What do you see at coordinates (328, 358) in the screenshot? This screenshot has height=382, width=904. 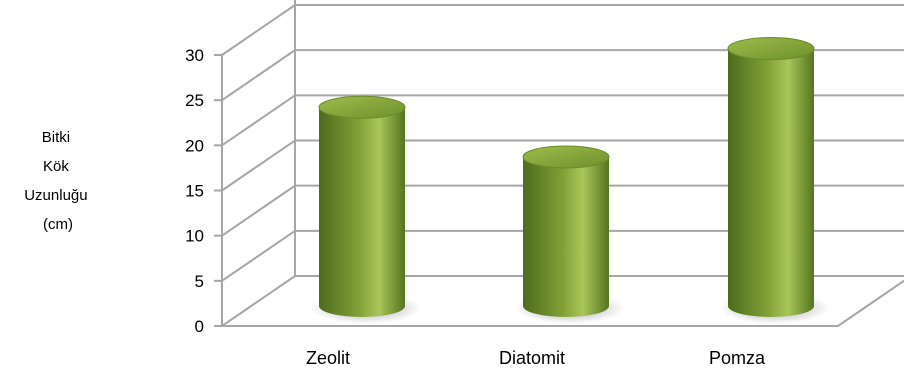 I see `x-tick-label: Zeolit` at bounding box center [328, 358].